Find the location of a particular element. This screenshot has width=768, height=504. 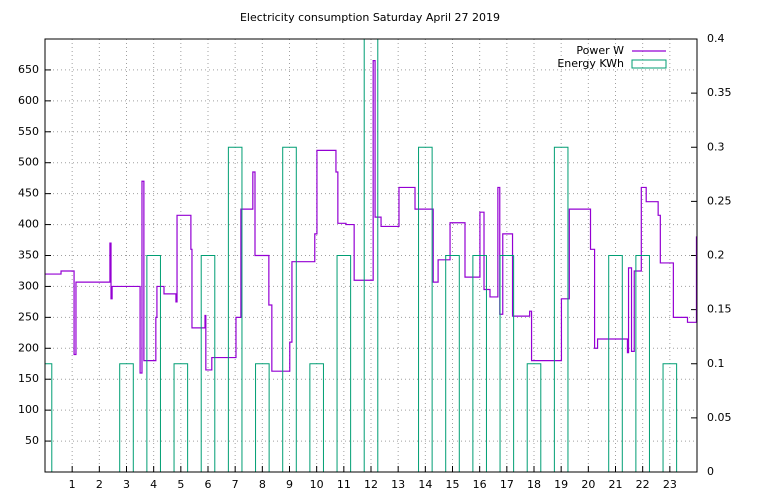

x-tick-label: 6 is located at coordinates (208, 484).